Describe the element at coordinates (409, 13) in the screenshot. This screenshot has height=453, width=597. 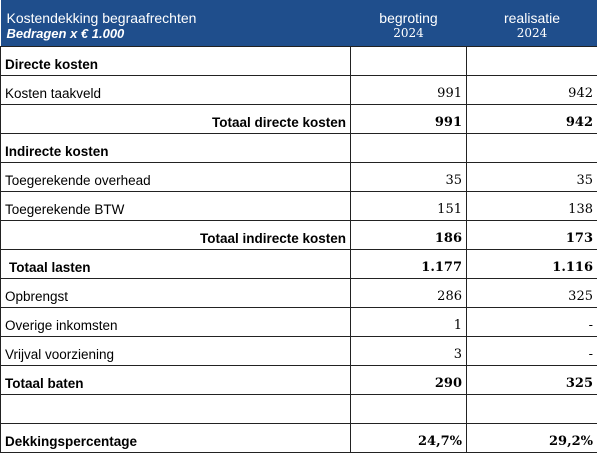
I see `col-header-budget: begroting` at that location.